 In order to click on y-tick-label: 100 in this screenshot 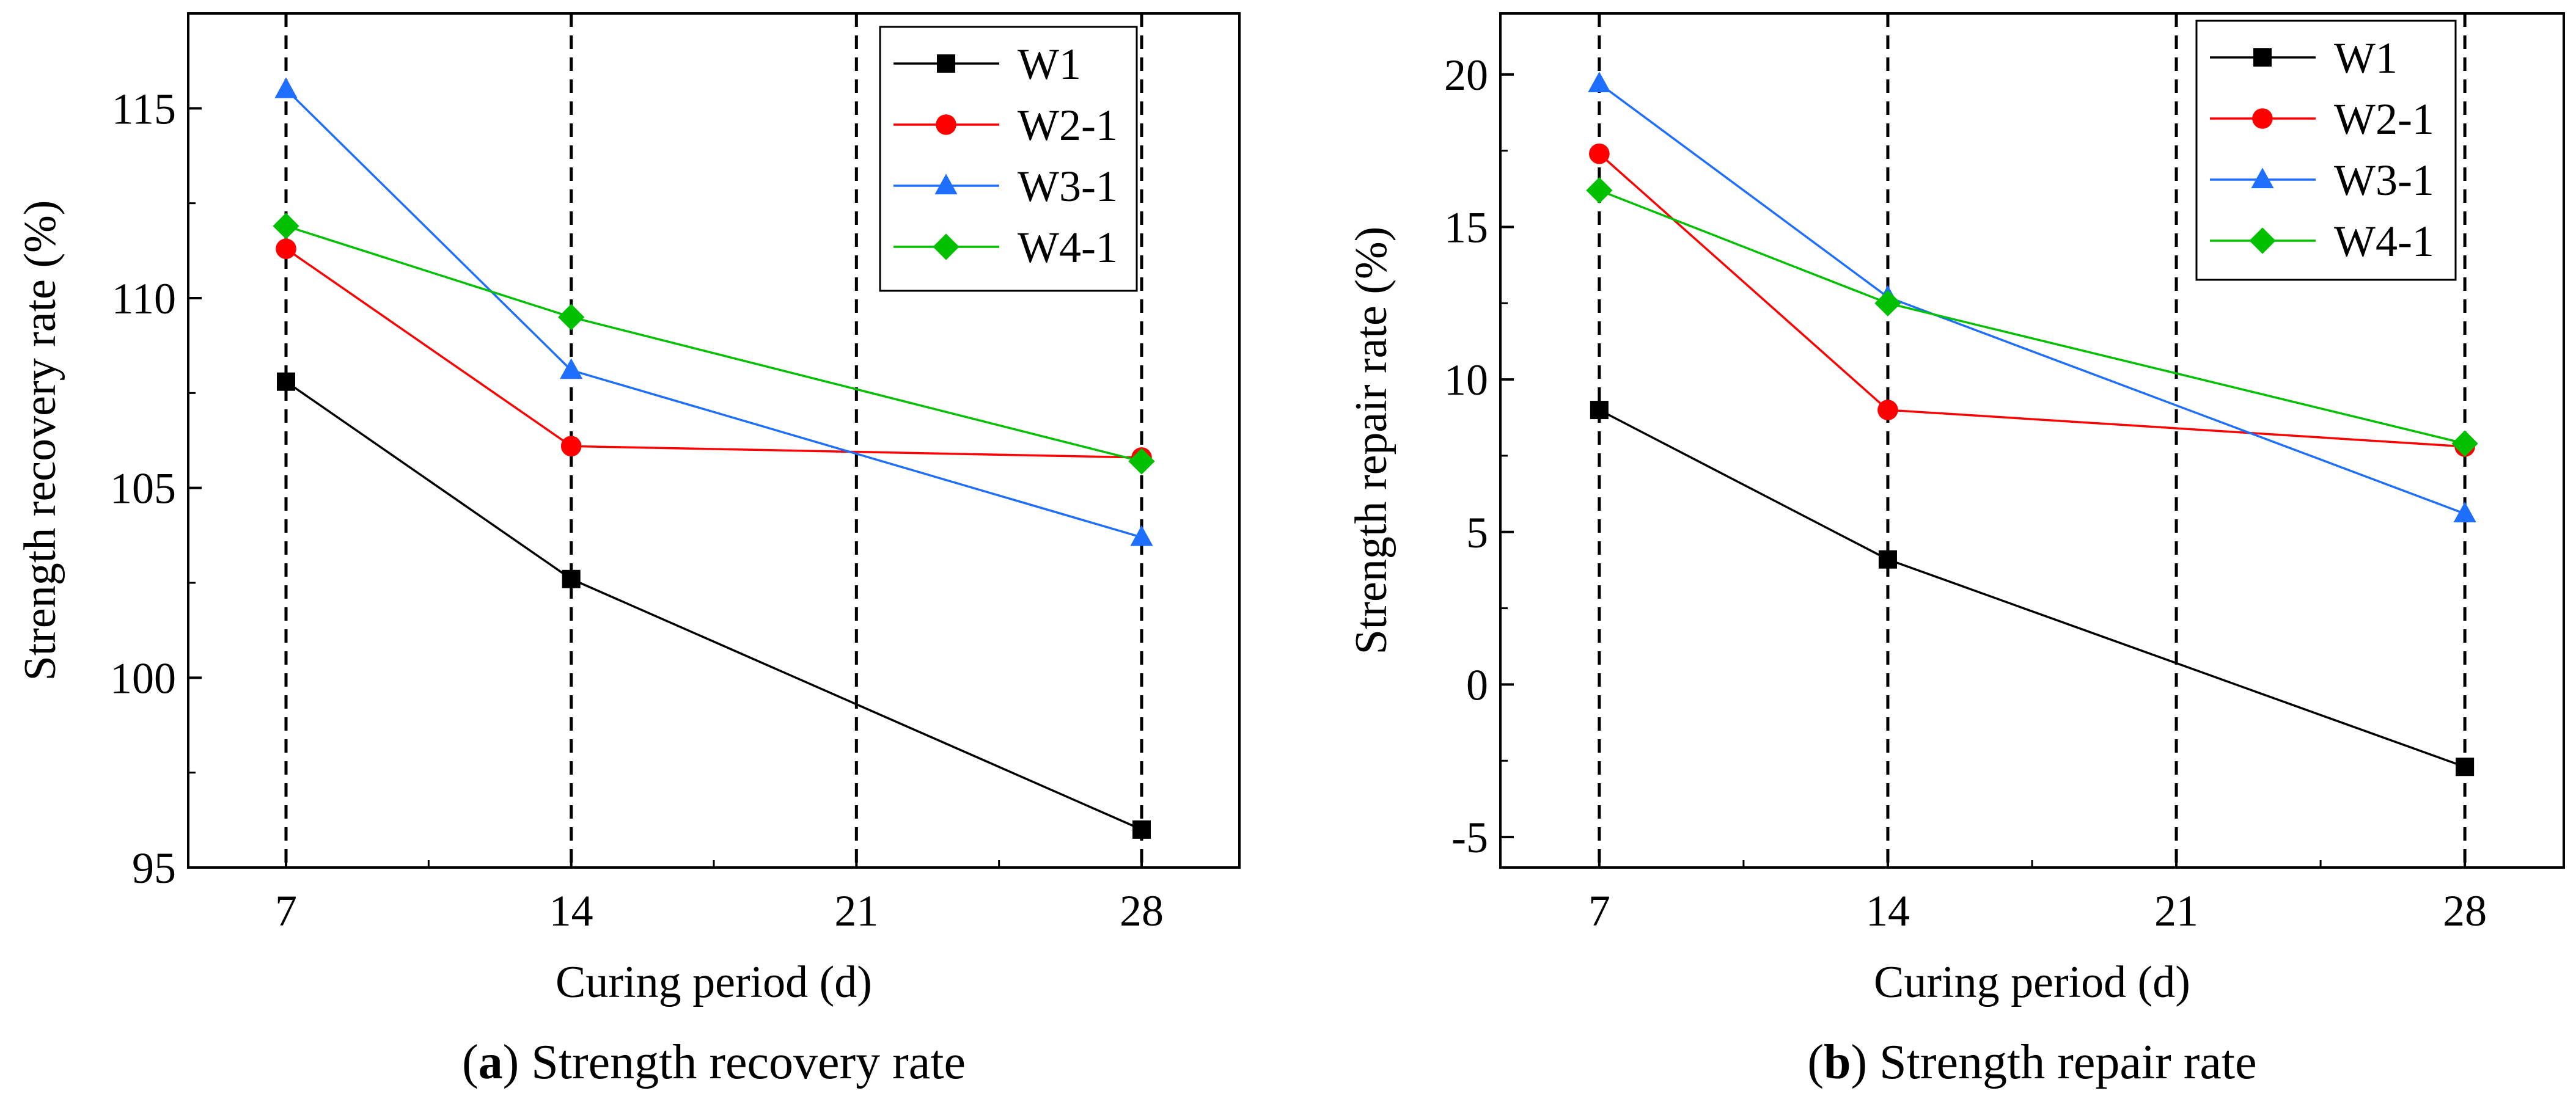, I will do `click(143, 678)`.